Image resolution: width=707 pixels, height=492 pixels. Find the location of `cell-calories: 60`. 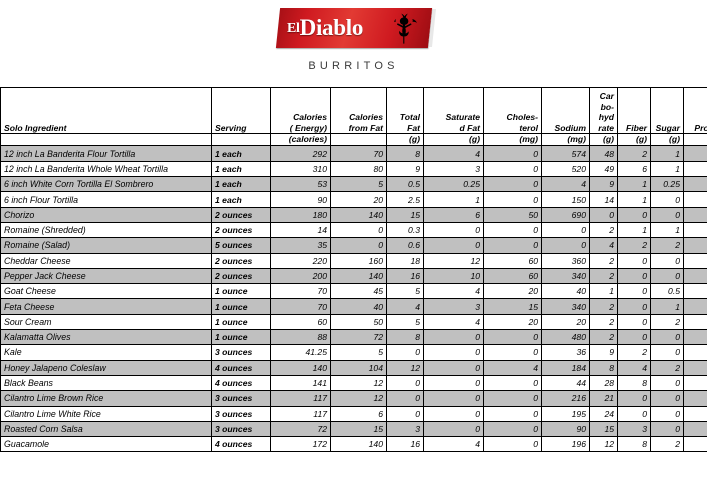

cell-calories: 60 is located at coordinates (300, 322).